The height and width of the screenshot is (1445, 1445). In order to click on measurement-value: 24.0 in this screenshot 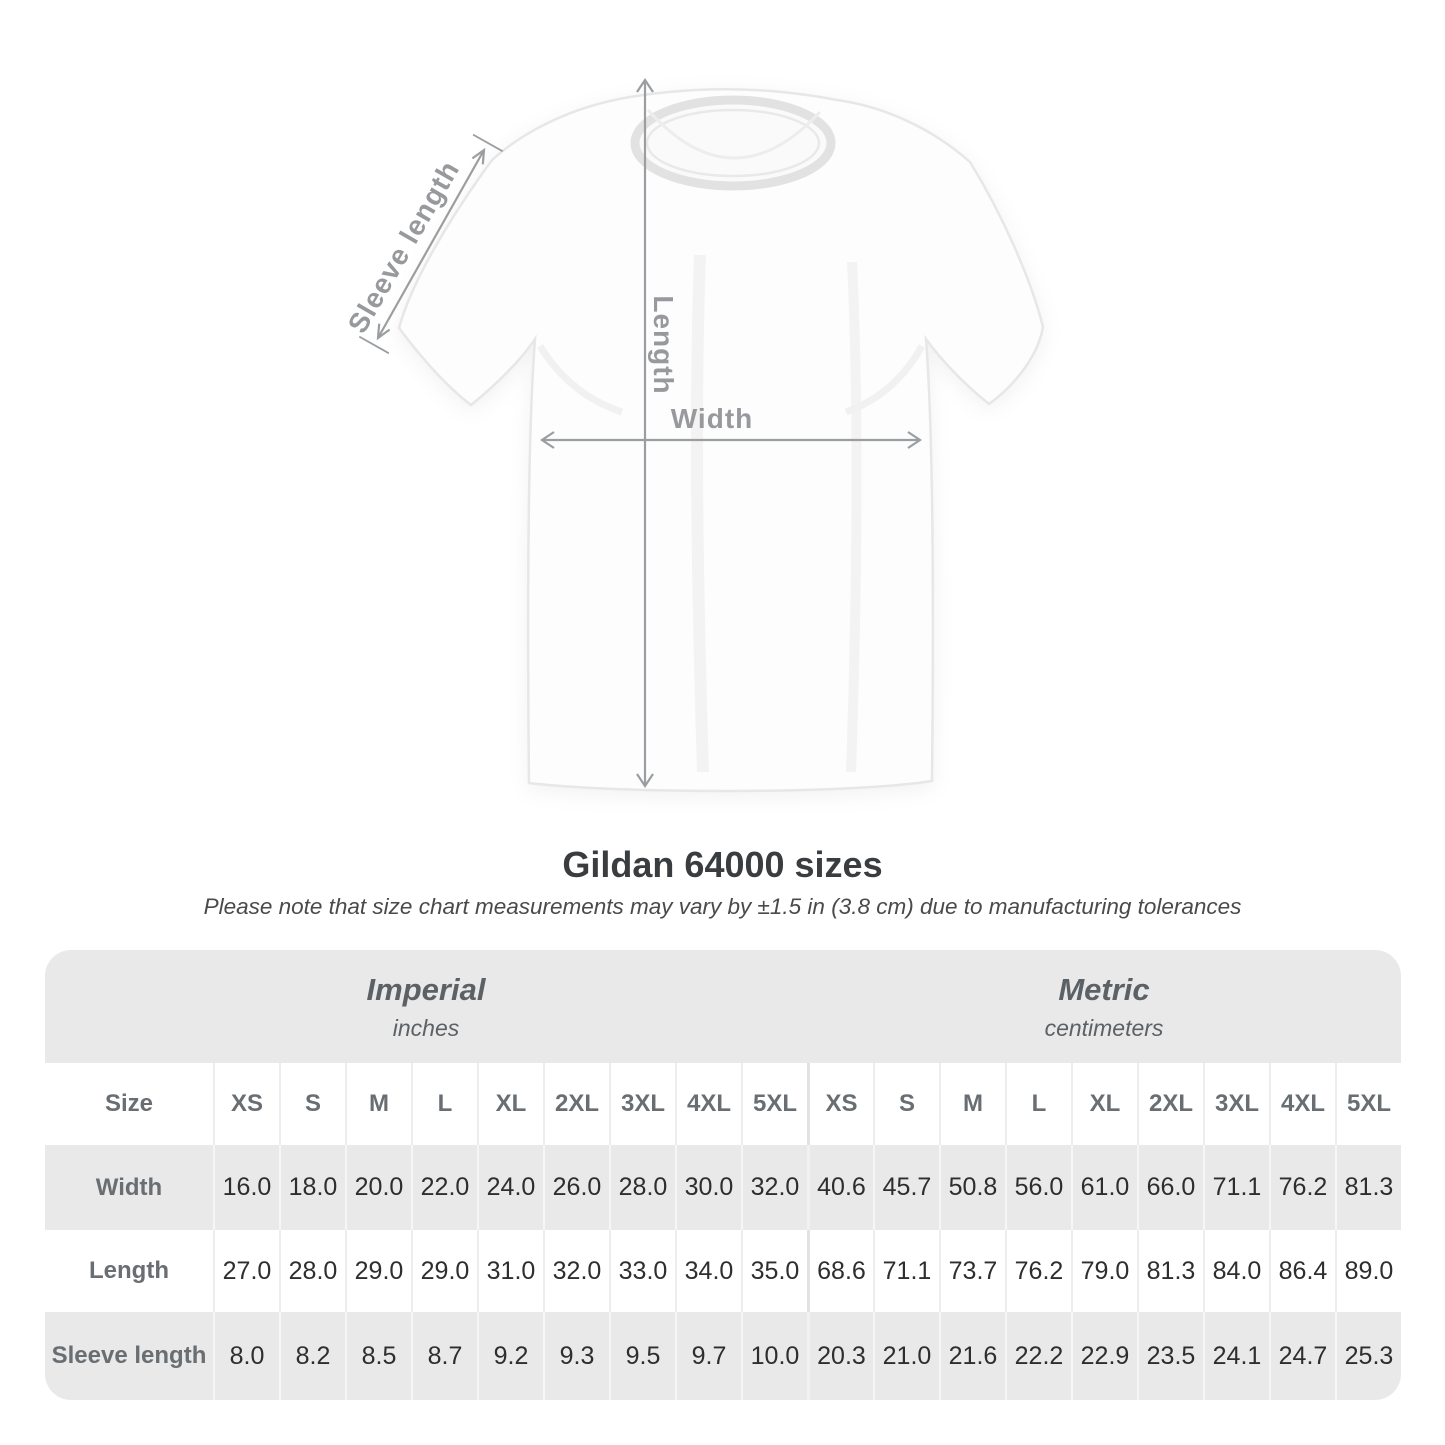, I will do `click(510, 1187)`.